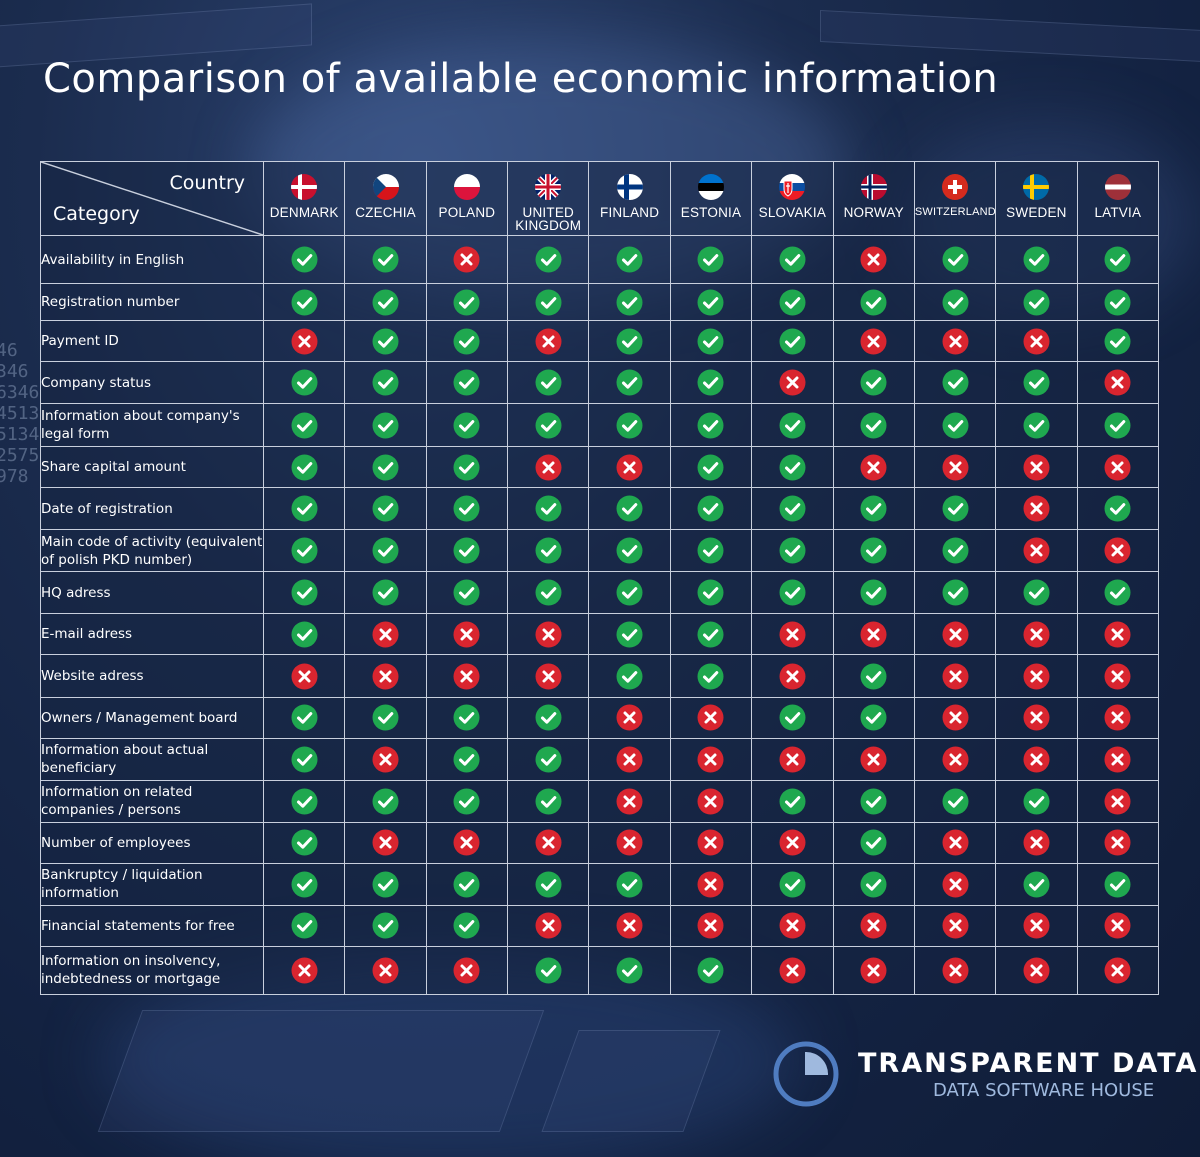  What do you see at coordinates (152, 198) in the screenshot?
I see `corner-header-cell: Country Category` at bounding box center [152, 198].